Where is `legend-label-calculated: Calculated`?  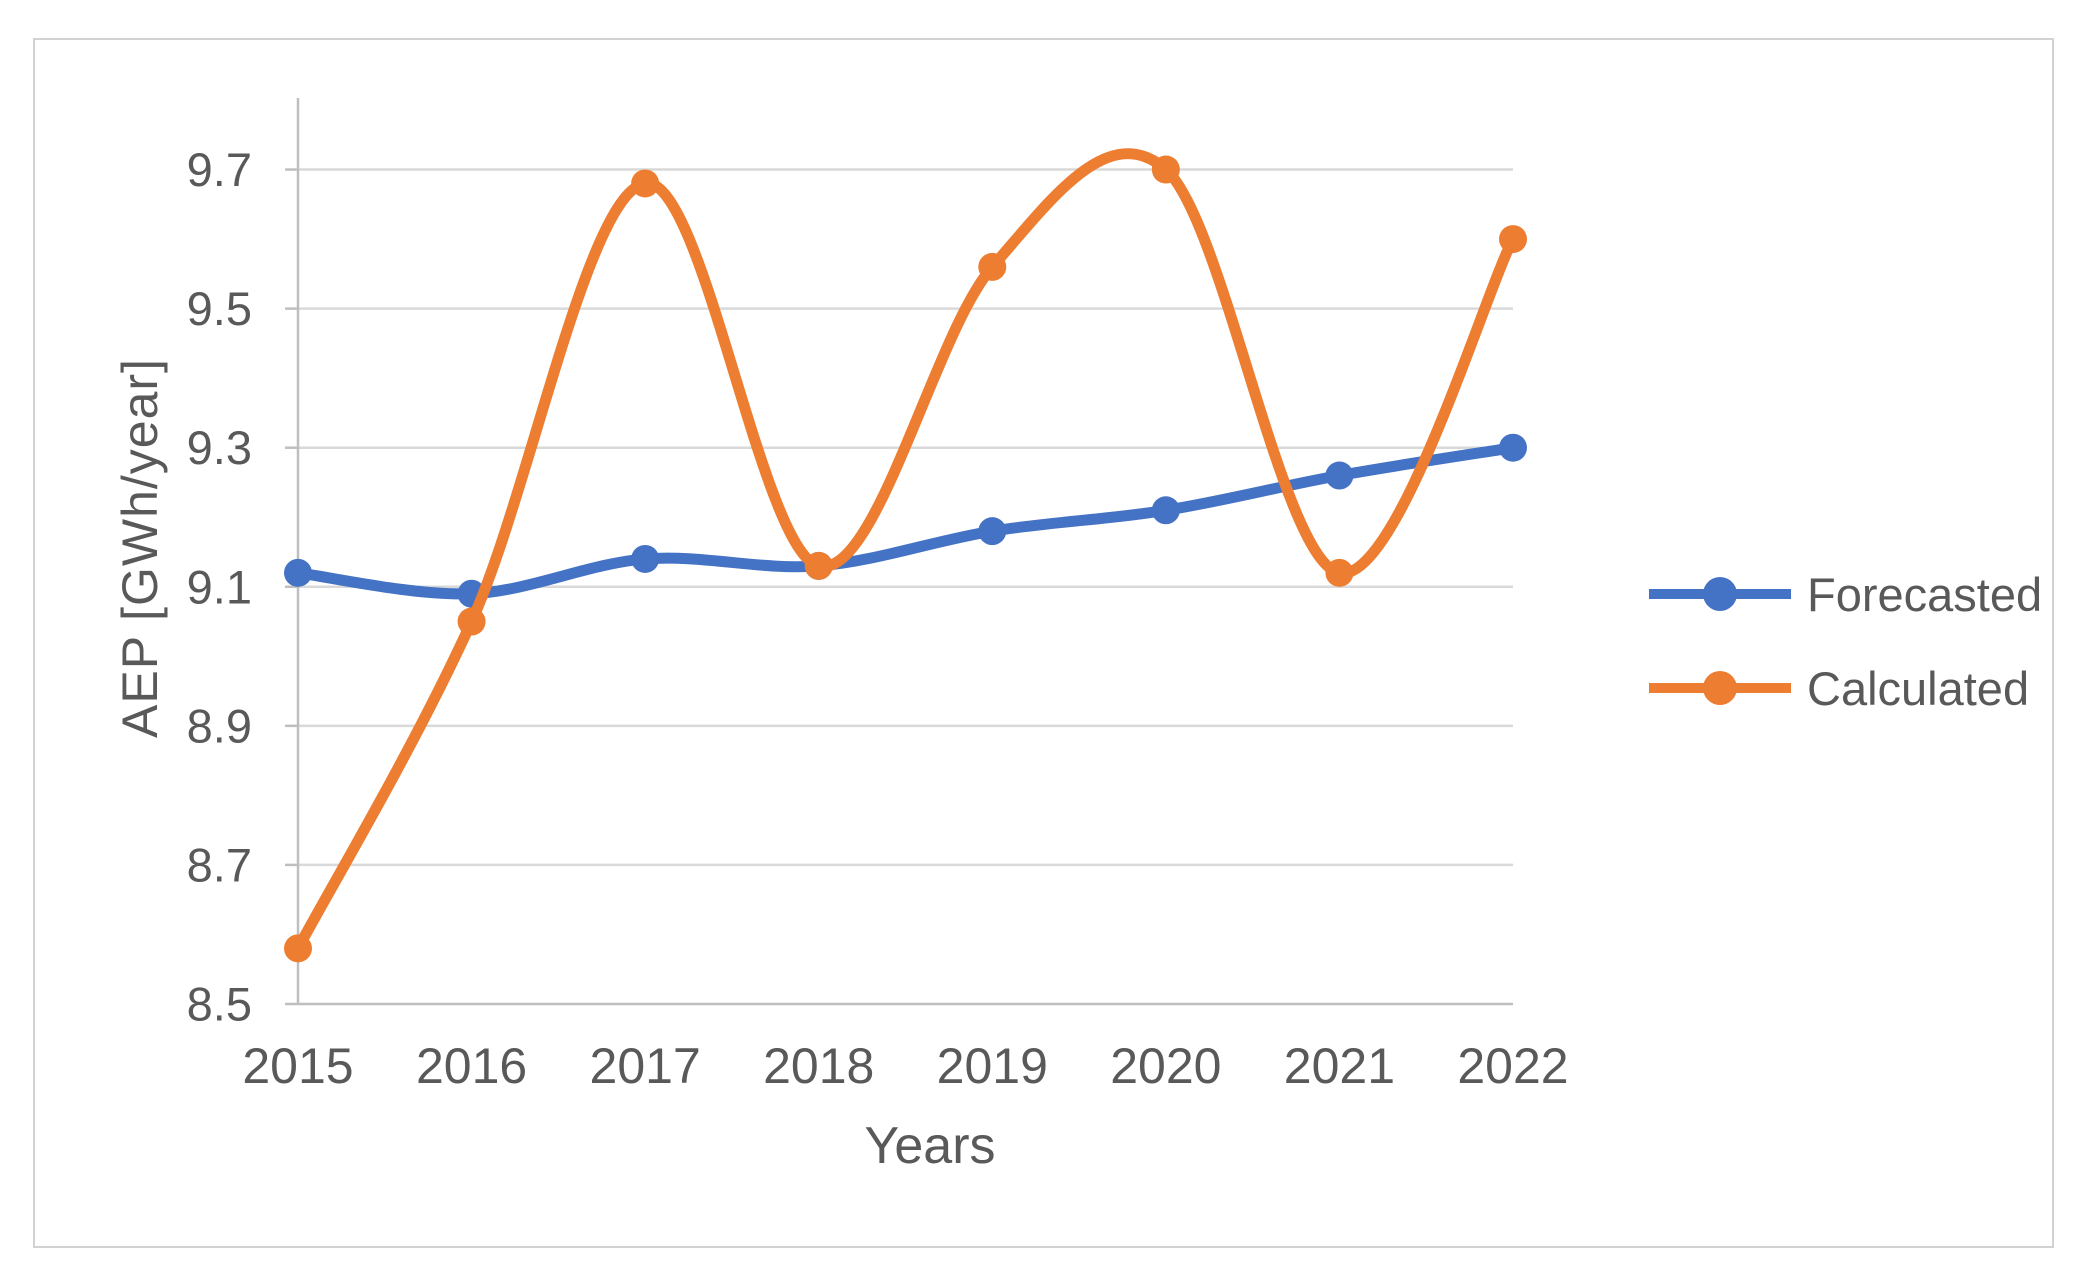 legend-label-calculated: Calculated is located at coordinates (1918, 688).